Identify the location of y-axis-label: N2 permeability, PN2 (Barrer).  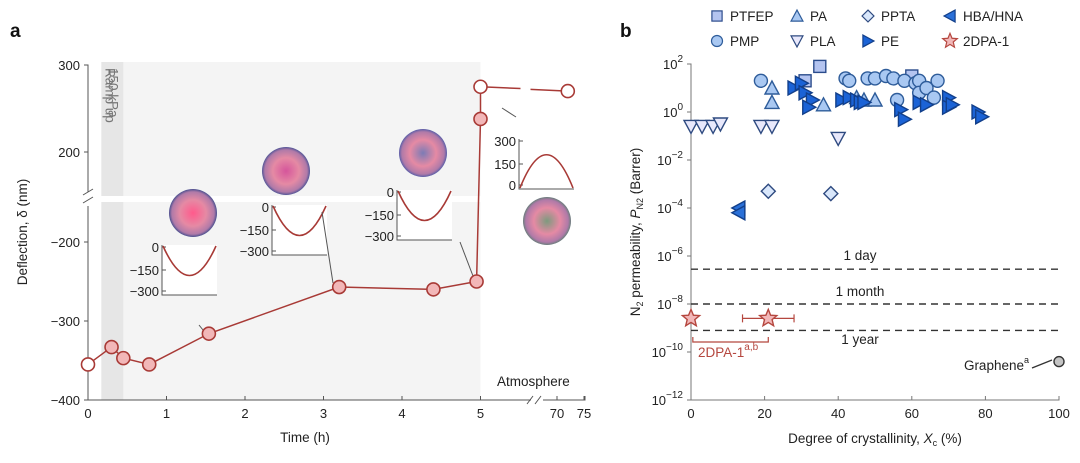
(636, 232).